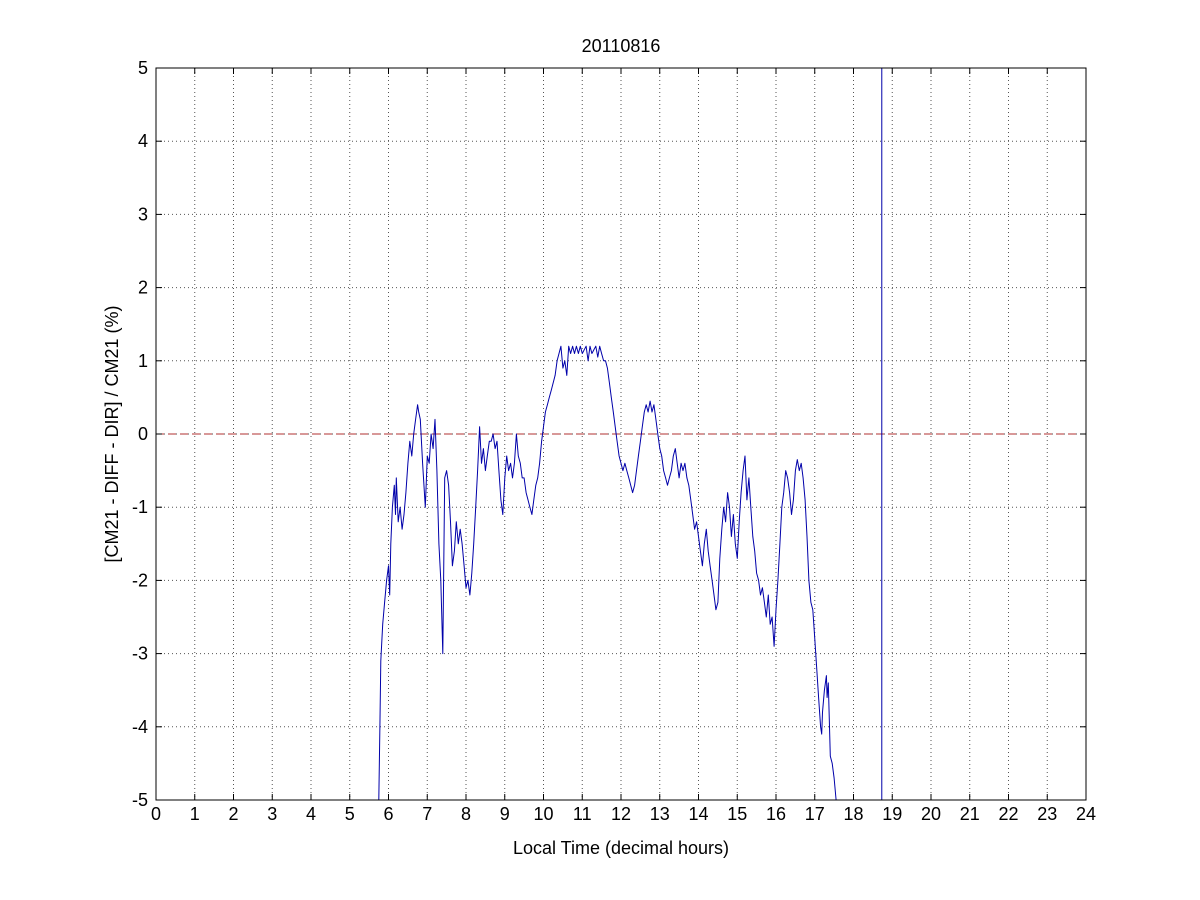 The image size is (1200, 900). What do you see at coordinates (350, 814) in the screenshot?
I see `x-tick-label: 5` at bounding box center [350, 814].